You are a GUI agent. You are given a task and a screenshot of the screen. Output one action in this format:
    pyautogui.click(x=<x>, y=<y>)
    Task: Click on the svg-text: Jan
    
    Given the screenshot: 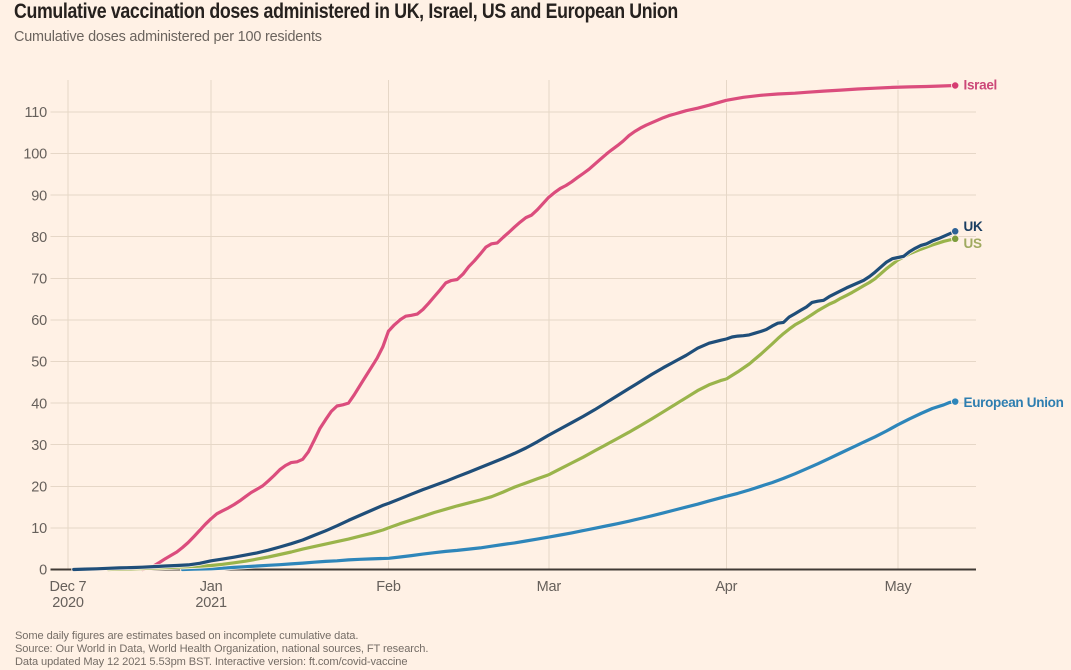 What is the action you would take?
    pyautogui.click(x=211, y=587)
    